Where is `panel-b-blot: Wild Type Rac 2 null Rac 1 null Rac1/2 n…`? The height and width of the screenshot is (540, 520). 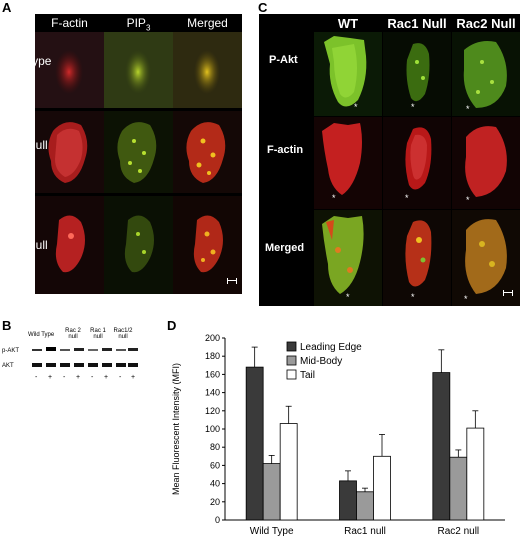 panel-b-blot: Wild Type Rac 2 null Rac 1 null Rac1/2 n… is located at coordinates (80, 356).